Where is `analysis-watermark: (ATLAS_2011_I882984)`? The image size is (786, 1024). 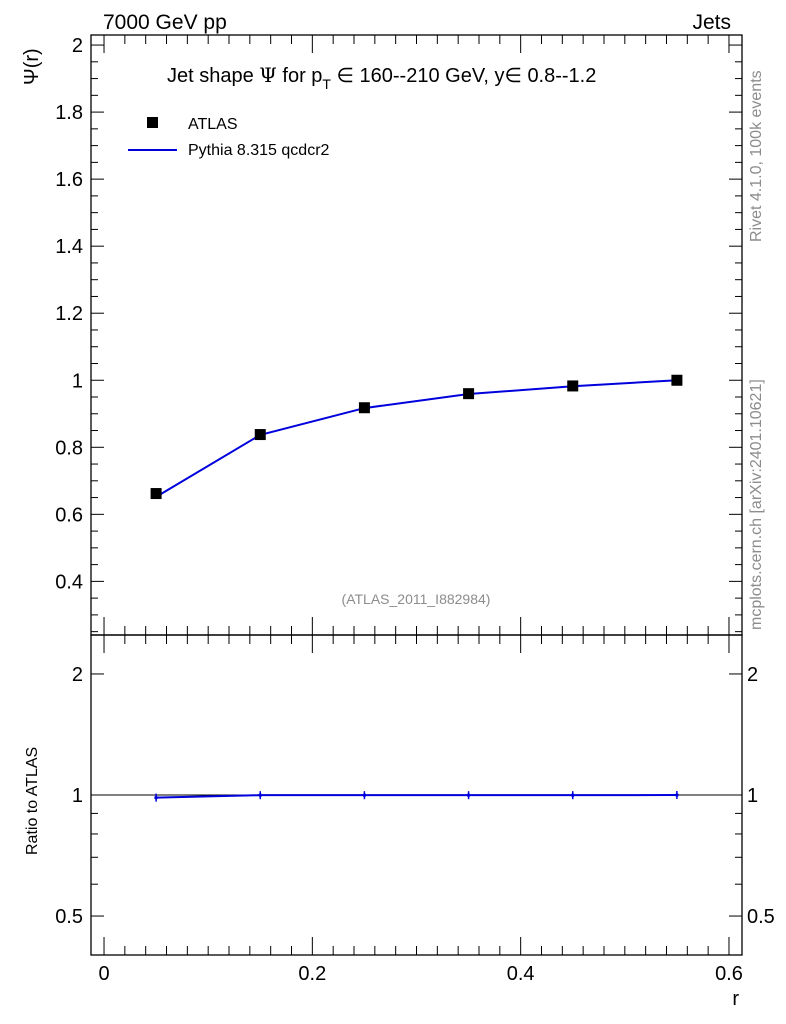
analysis-watermark: (ATLAS_2011_I882984) is located at coordinates (416, 599).